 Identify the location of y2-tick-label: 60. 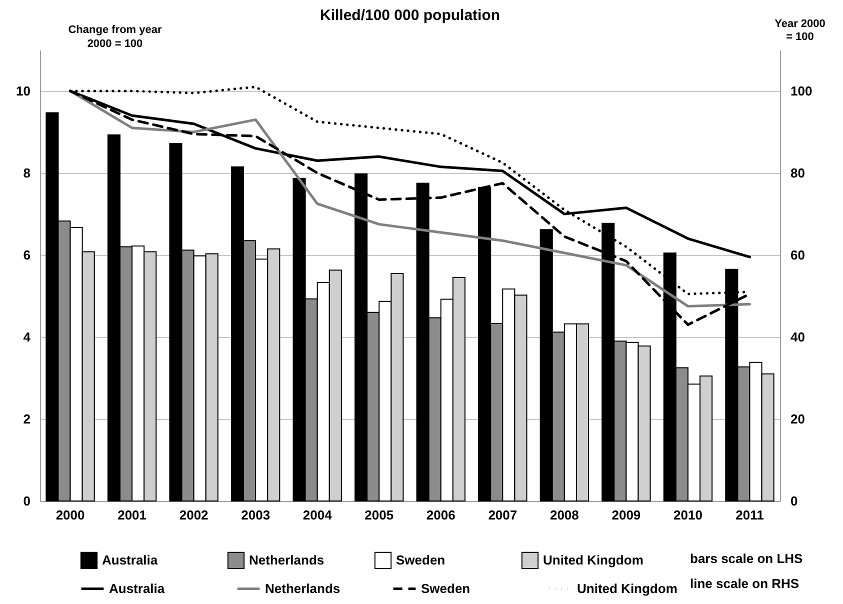
(797, 255).